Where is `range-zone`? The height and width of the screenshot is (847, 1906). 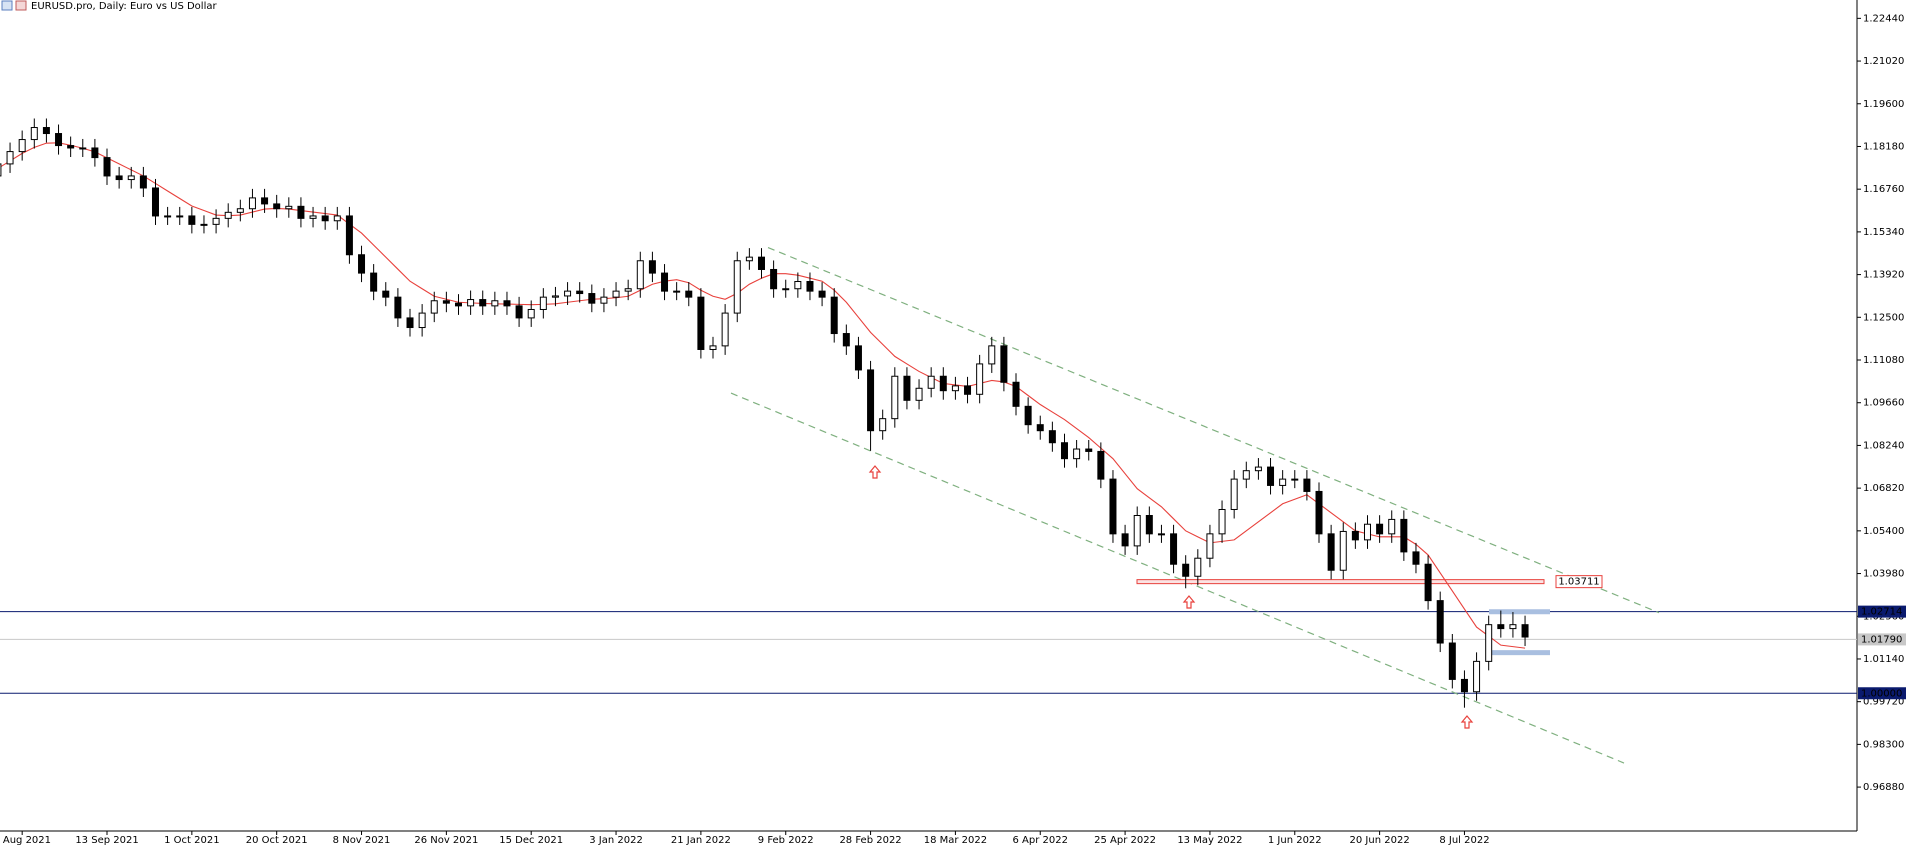
range-zone is located at coordinates (1519, 653).